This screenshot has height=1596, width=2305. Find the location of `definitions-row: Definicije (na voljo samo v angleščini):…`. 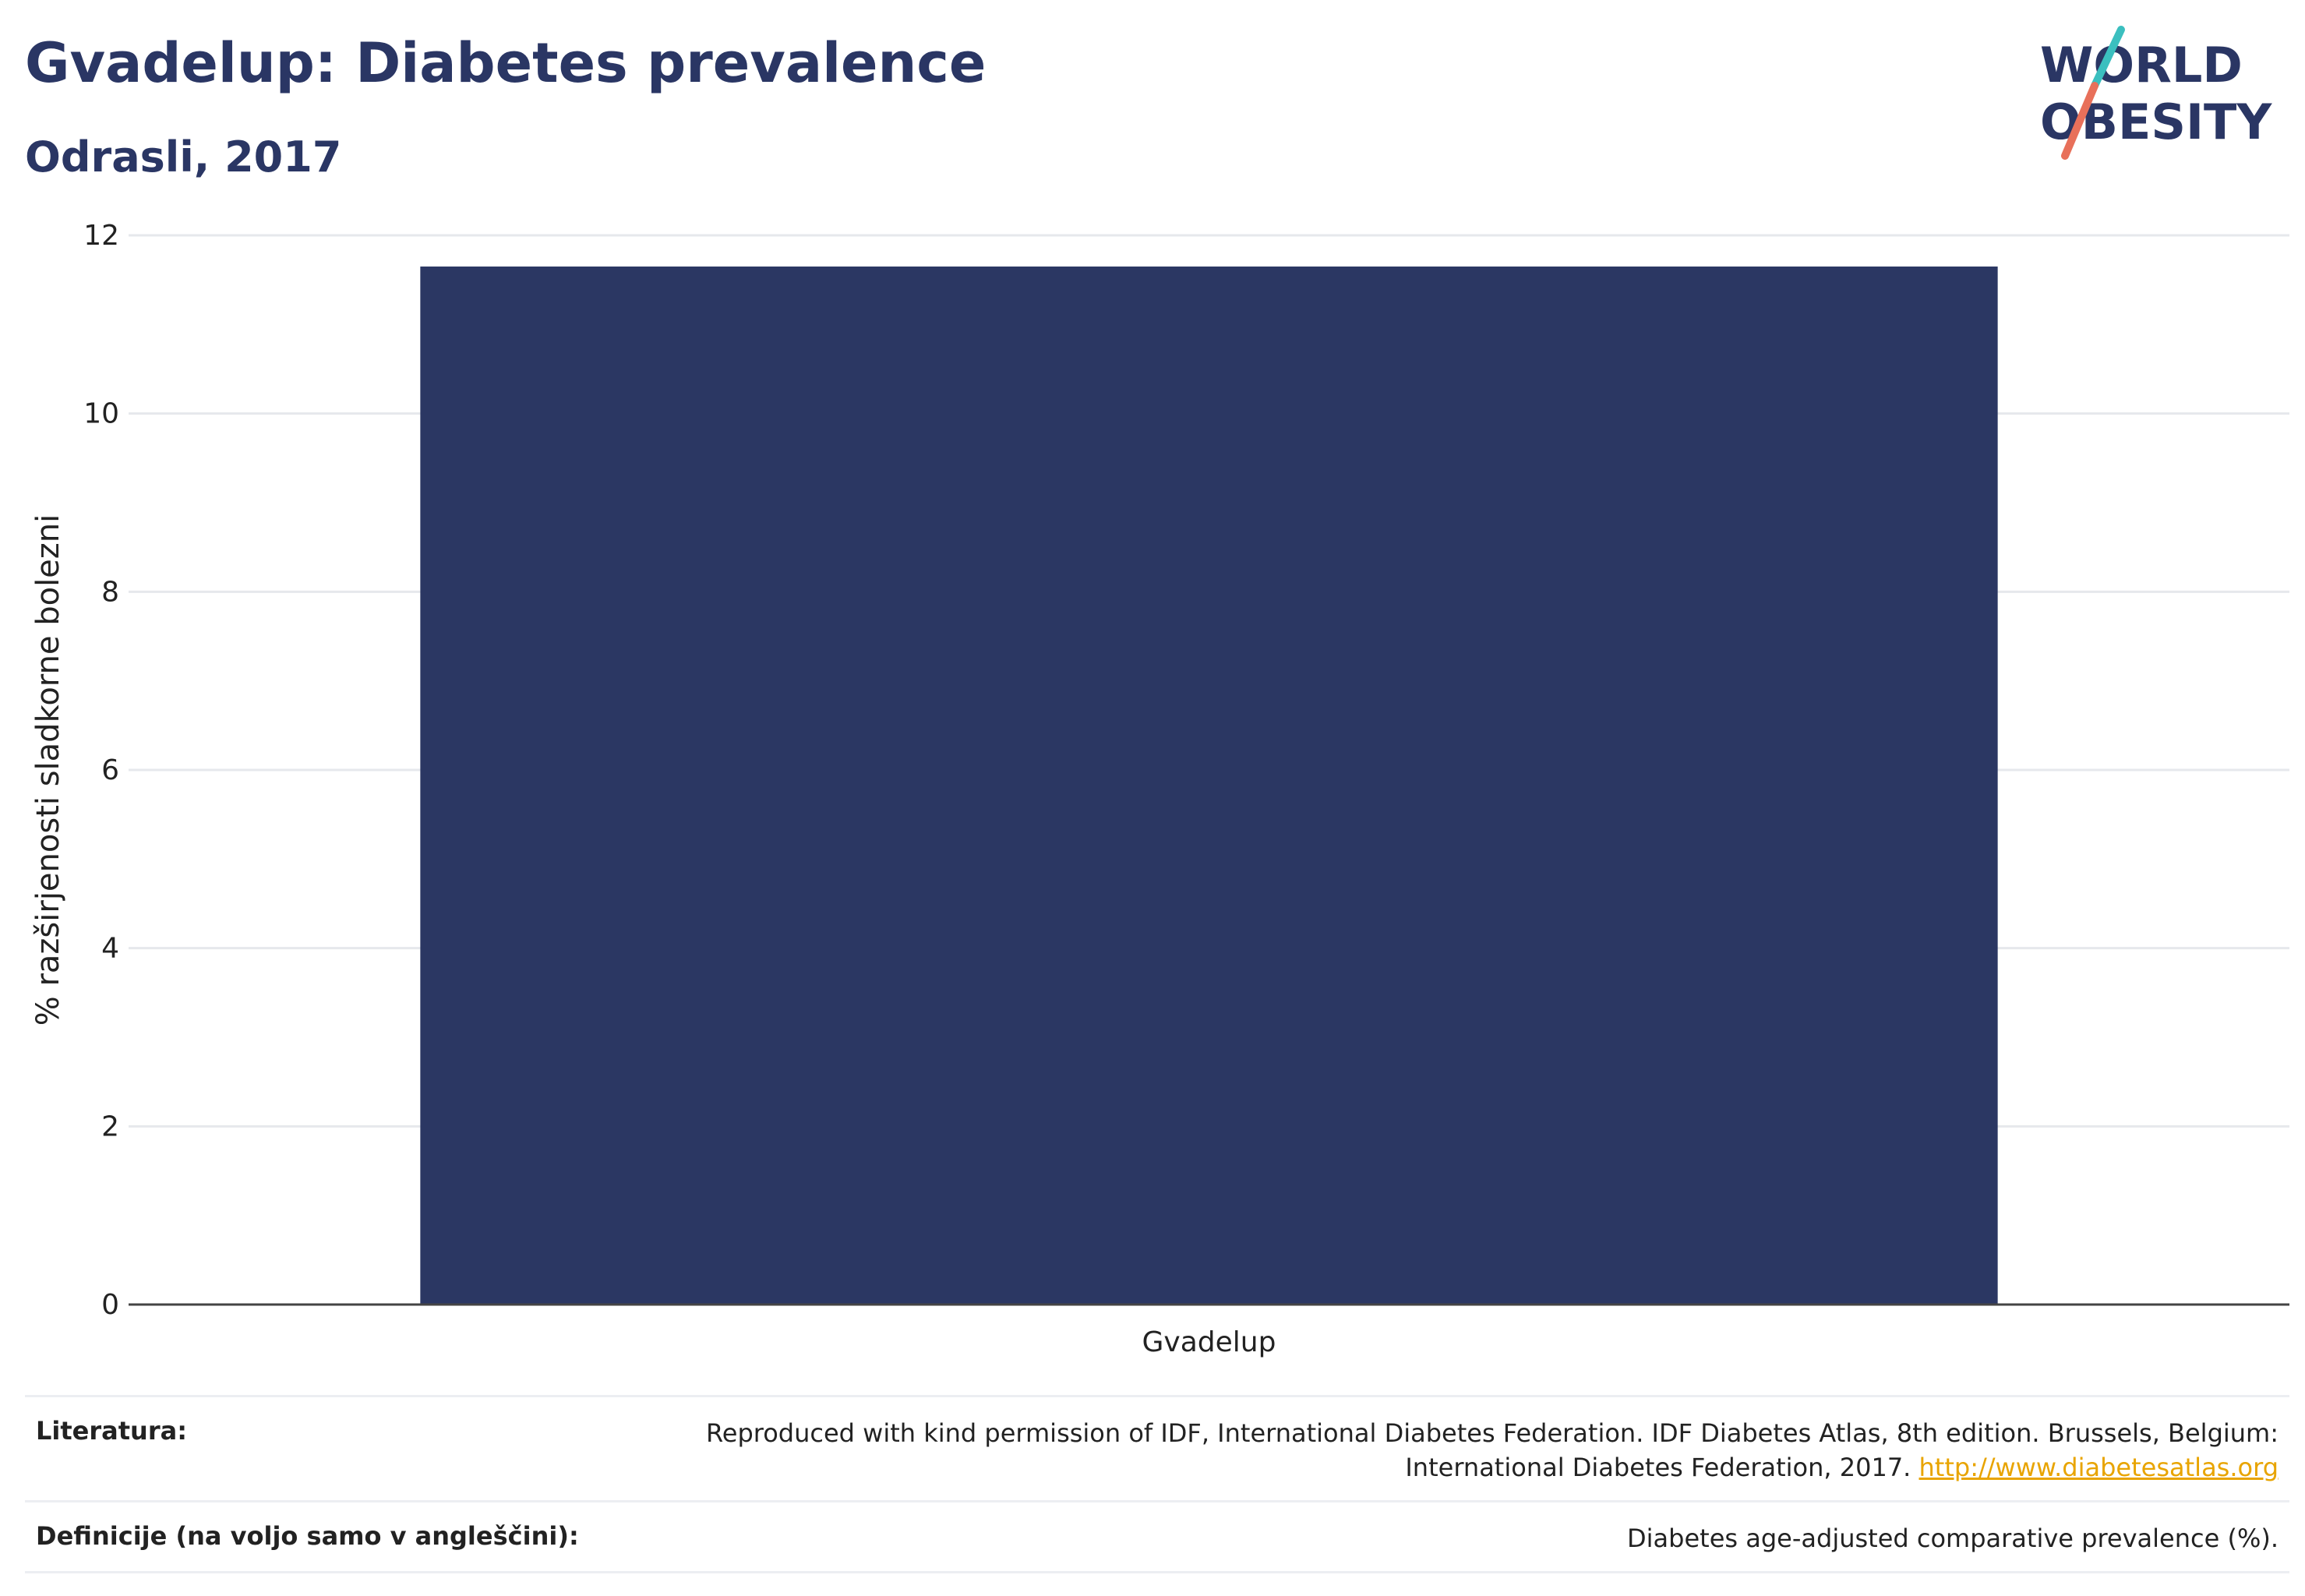

definitions-row: Definicije (na voljo samo v angleščini):… is located at coordinates (1157, 1536).